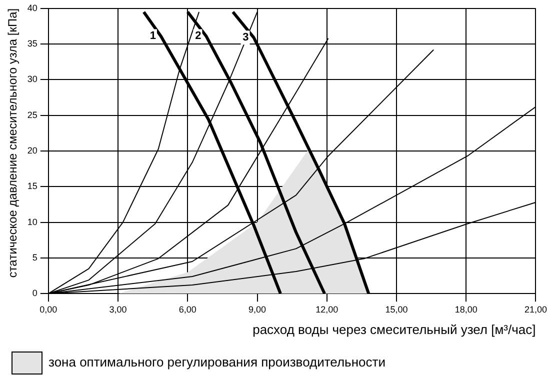 This screenshot has height=384, width=550. Describe the element at coordinates (198, 36) in the screenshot. I see `series-label: 2` at that location.